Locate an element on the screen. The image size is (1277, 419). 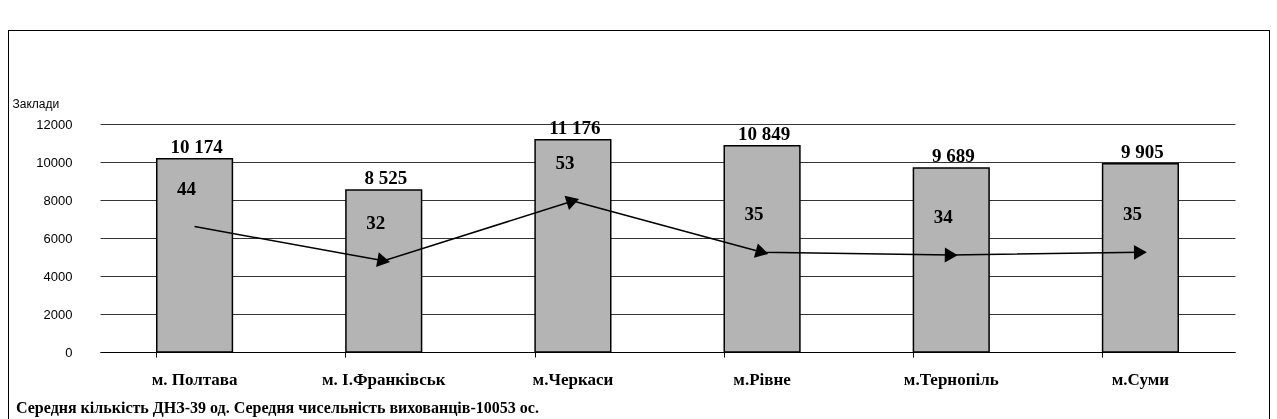
x-tick-label: м. І.Франківськ is located at coordinates (383, 379).